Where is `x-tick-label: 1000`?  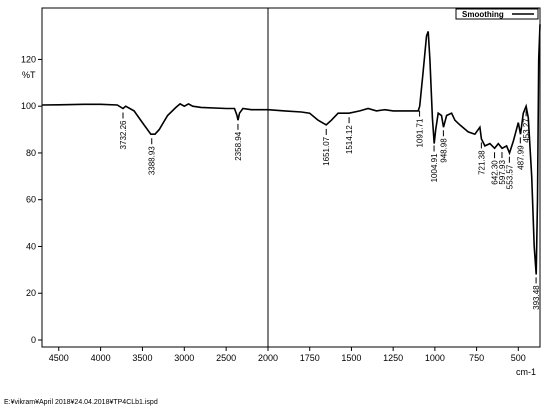 x-tick-label: 1000 is located at coordinates (435, 358).